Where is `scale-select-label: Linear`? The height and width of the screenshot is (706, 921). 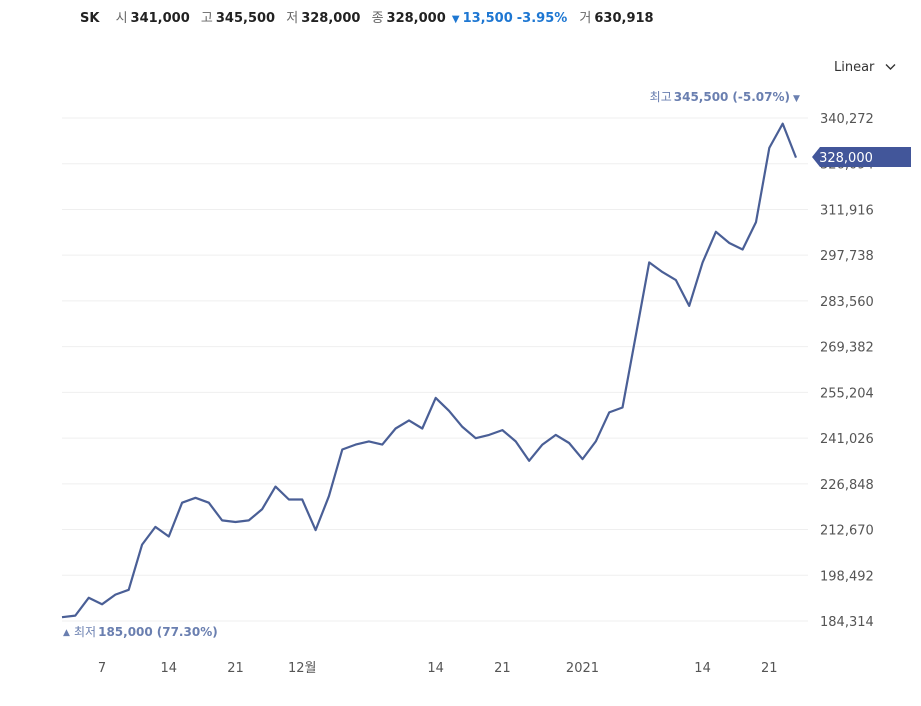 scale-select-label: Linear is located at coordinates (854, 67).